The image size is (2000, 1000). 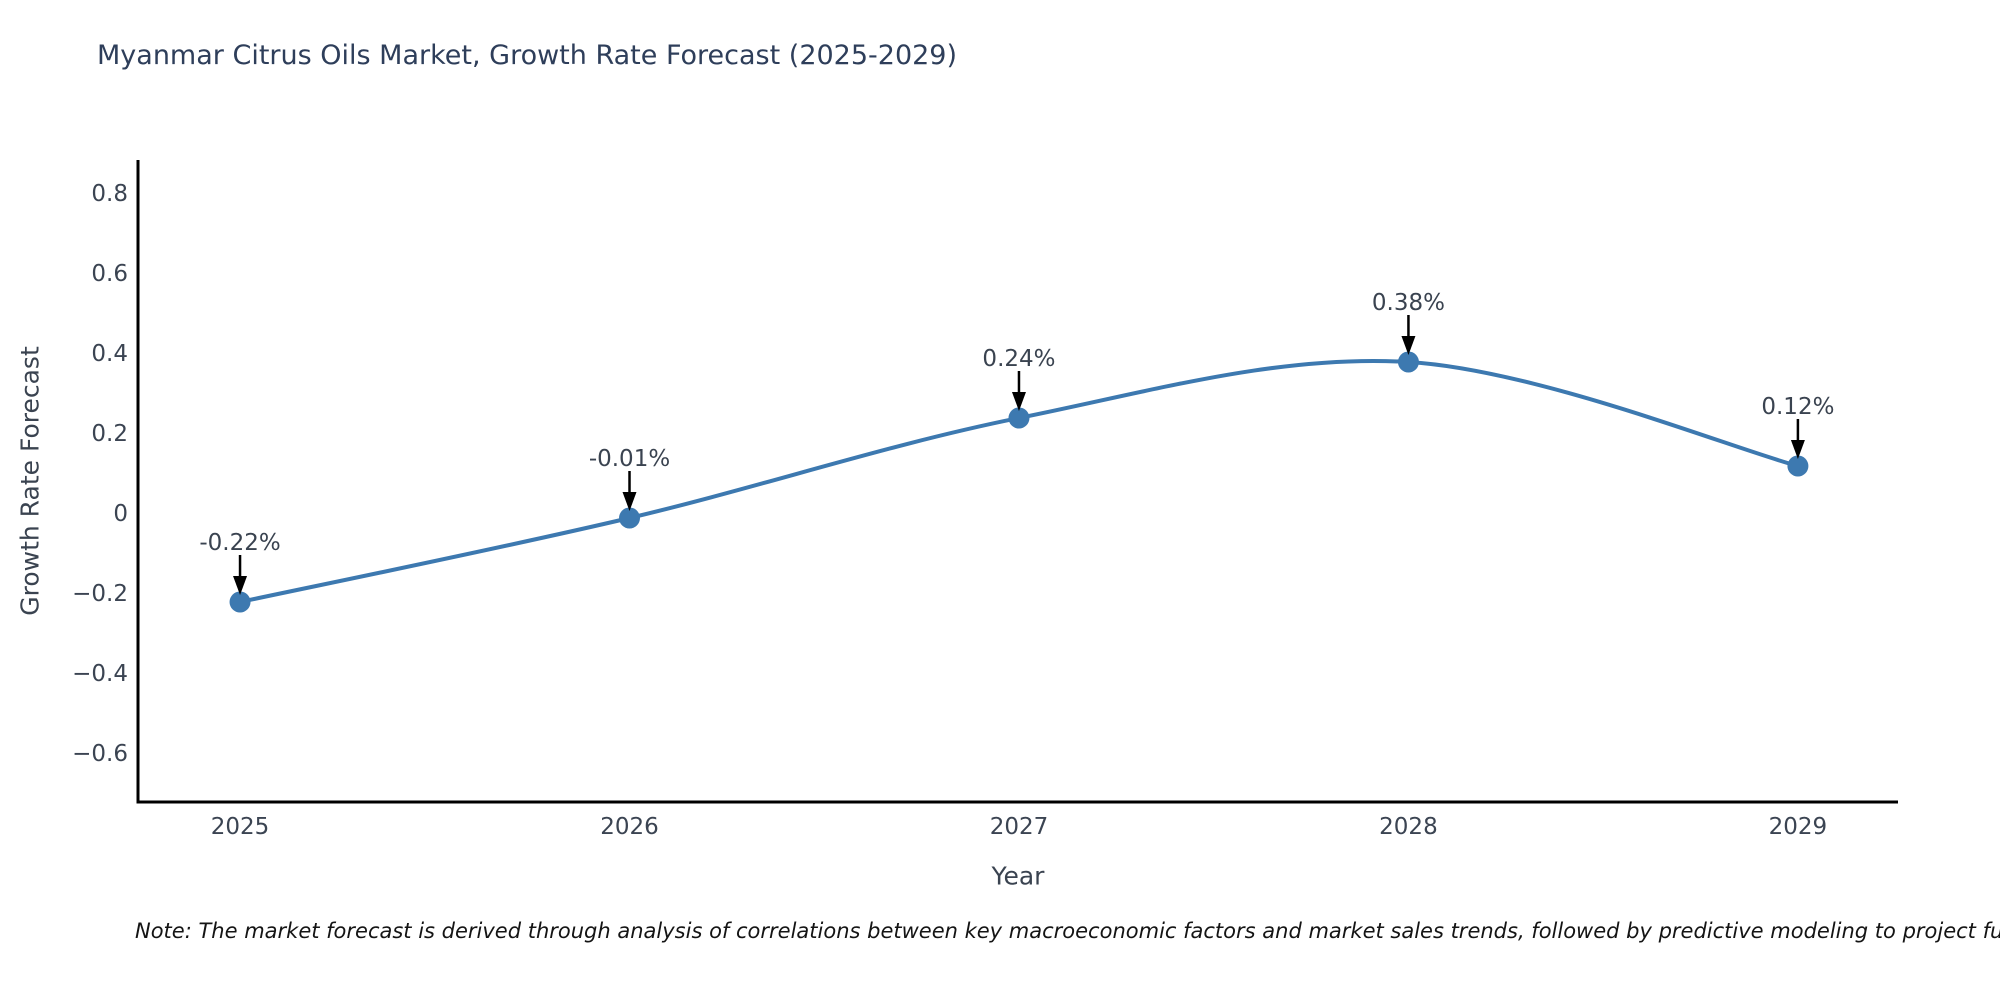 I want to click on x-tick-label: 2025, so click(x=240, y=827).